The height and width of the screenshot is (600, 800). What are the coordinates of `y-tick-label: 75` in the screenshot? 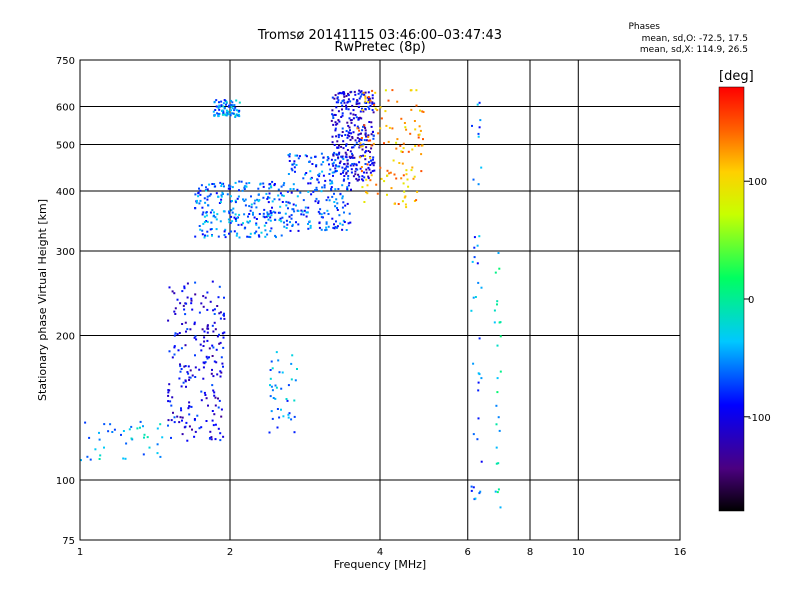 It's located at (68, 541).